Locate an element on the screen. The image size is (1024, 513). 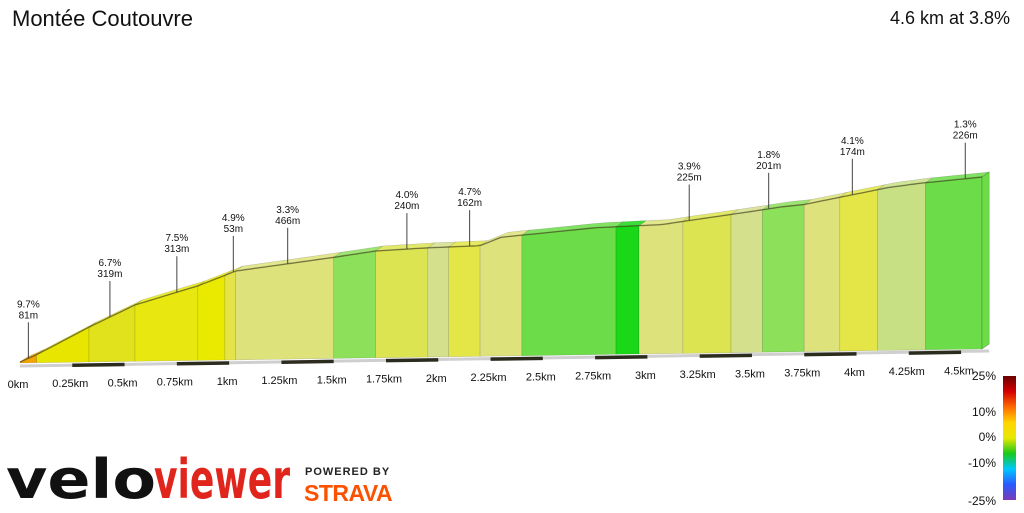
grade-scale-label: -25% is located at coordinates (982, 501).